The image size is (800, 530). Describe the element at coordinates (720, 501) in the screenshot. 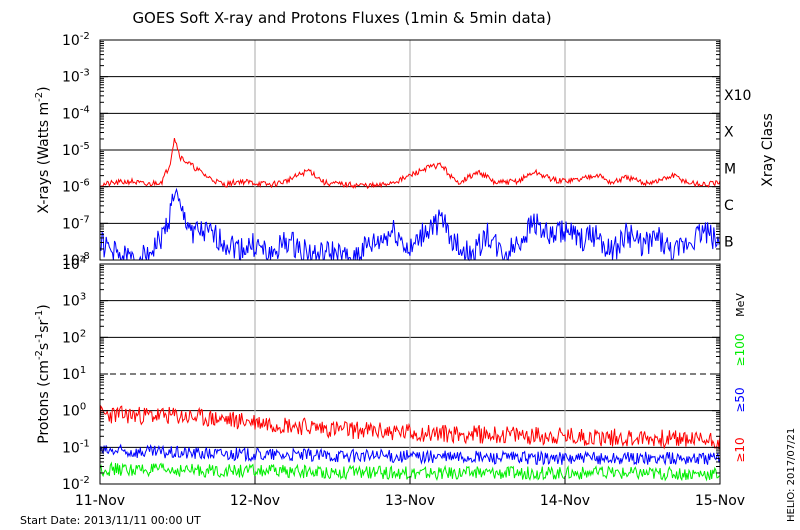

I see `x-tick-label: 15-Nov` at that location.